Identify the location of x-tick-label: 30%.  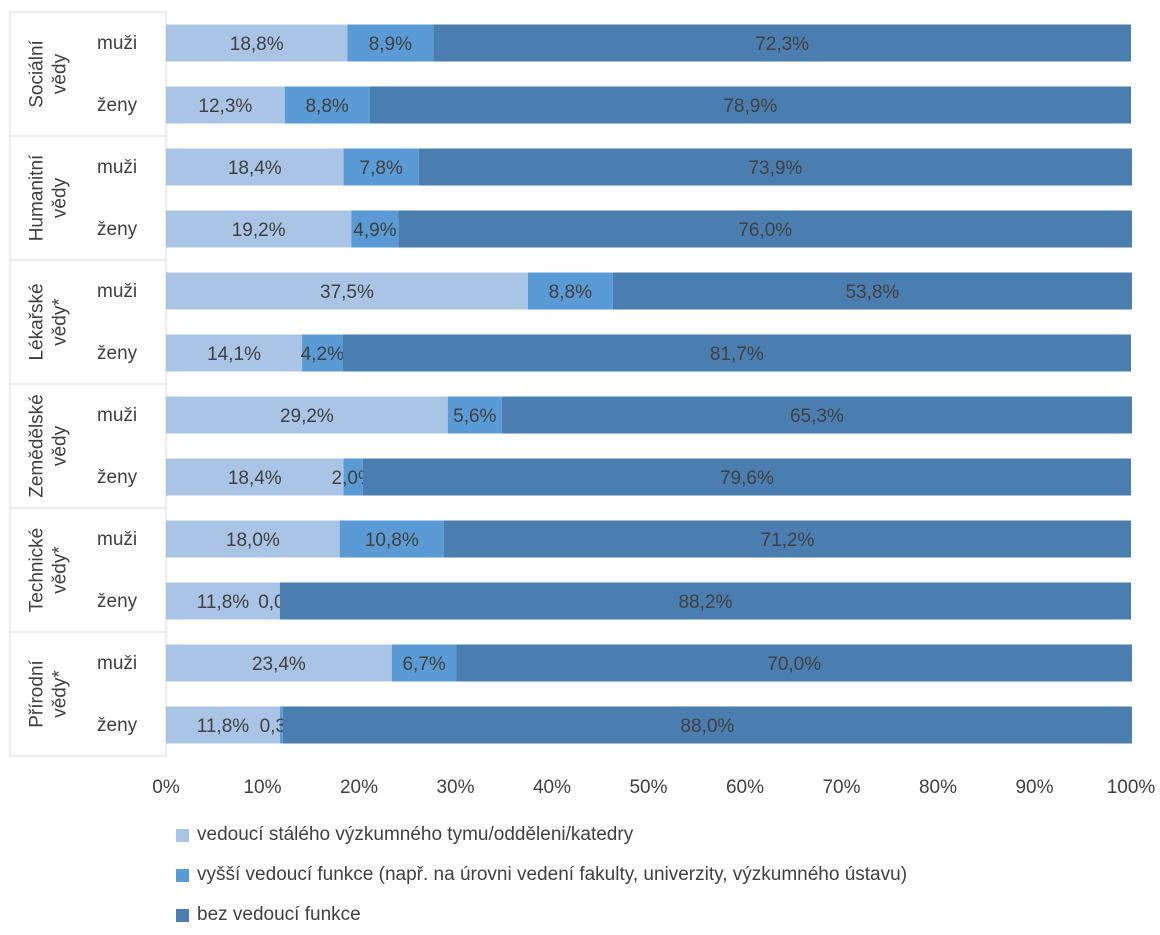
(455, 787).